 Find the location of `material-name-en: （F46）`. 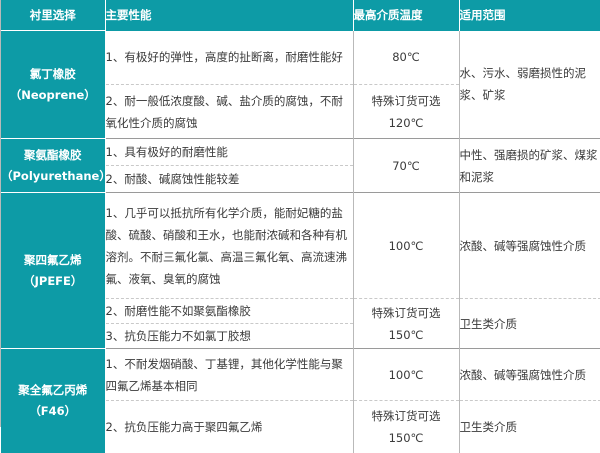

material-name-en: （F46） is located at coordinates (53, 410).